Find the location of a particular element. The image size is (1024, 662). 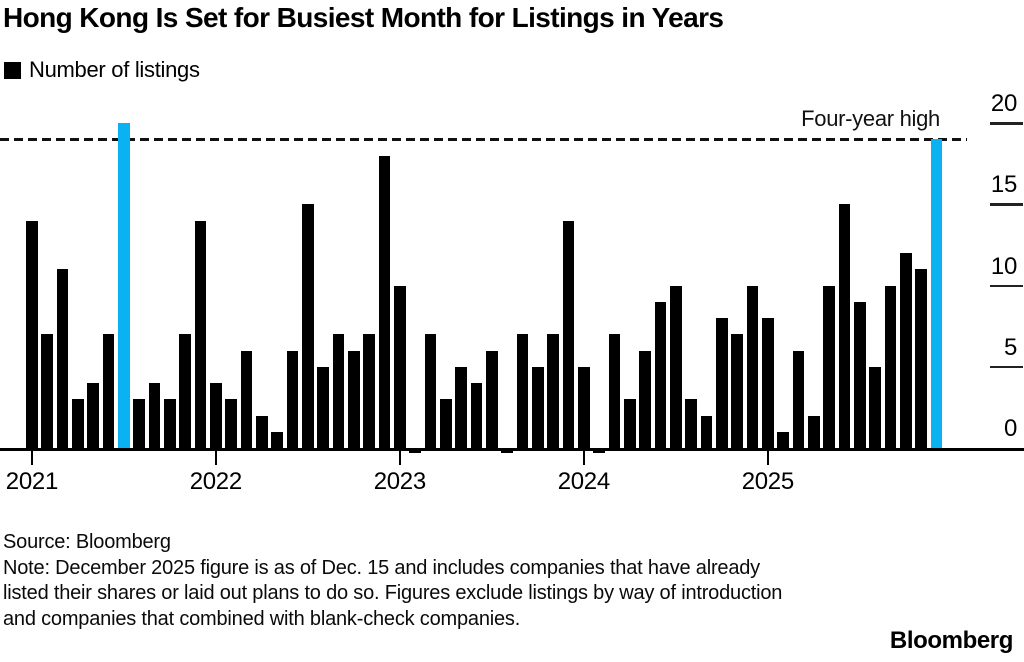

x-tick-2021 is located at coordinates (32, 456).